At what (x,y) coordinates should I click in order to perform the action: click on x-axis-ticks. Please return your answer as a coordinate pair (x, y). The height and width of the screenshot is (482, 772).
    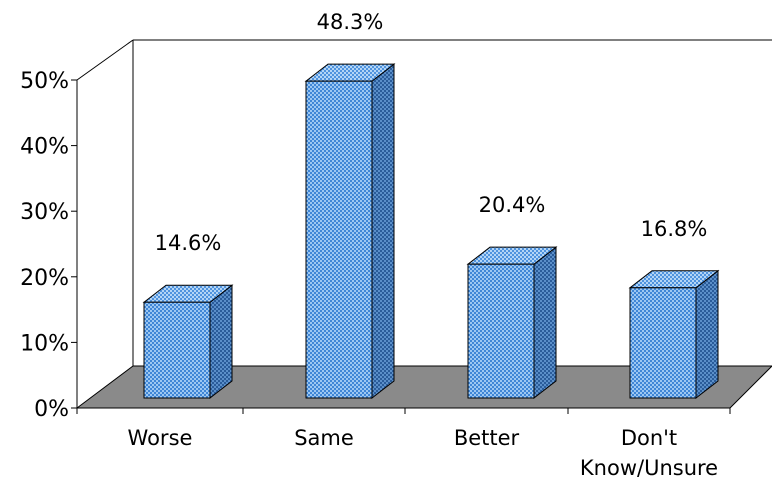
    Looking at the image, I should click on (403, 411).